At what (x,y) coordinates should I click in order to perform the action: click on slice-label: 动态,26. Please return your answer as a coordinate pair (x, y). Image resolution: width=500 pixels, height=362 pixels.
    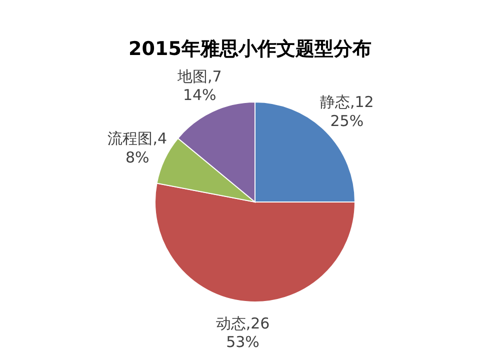
    Looking at the image, I should click on (243, 323).